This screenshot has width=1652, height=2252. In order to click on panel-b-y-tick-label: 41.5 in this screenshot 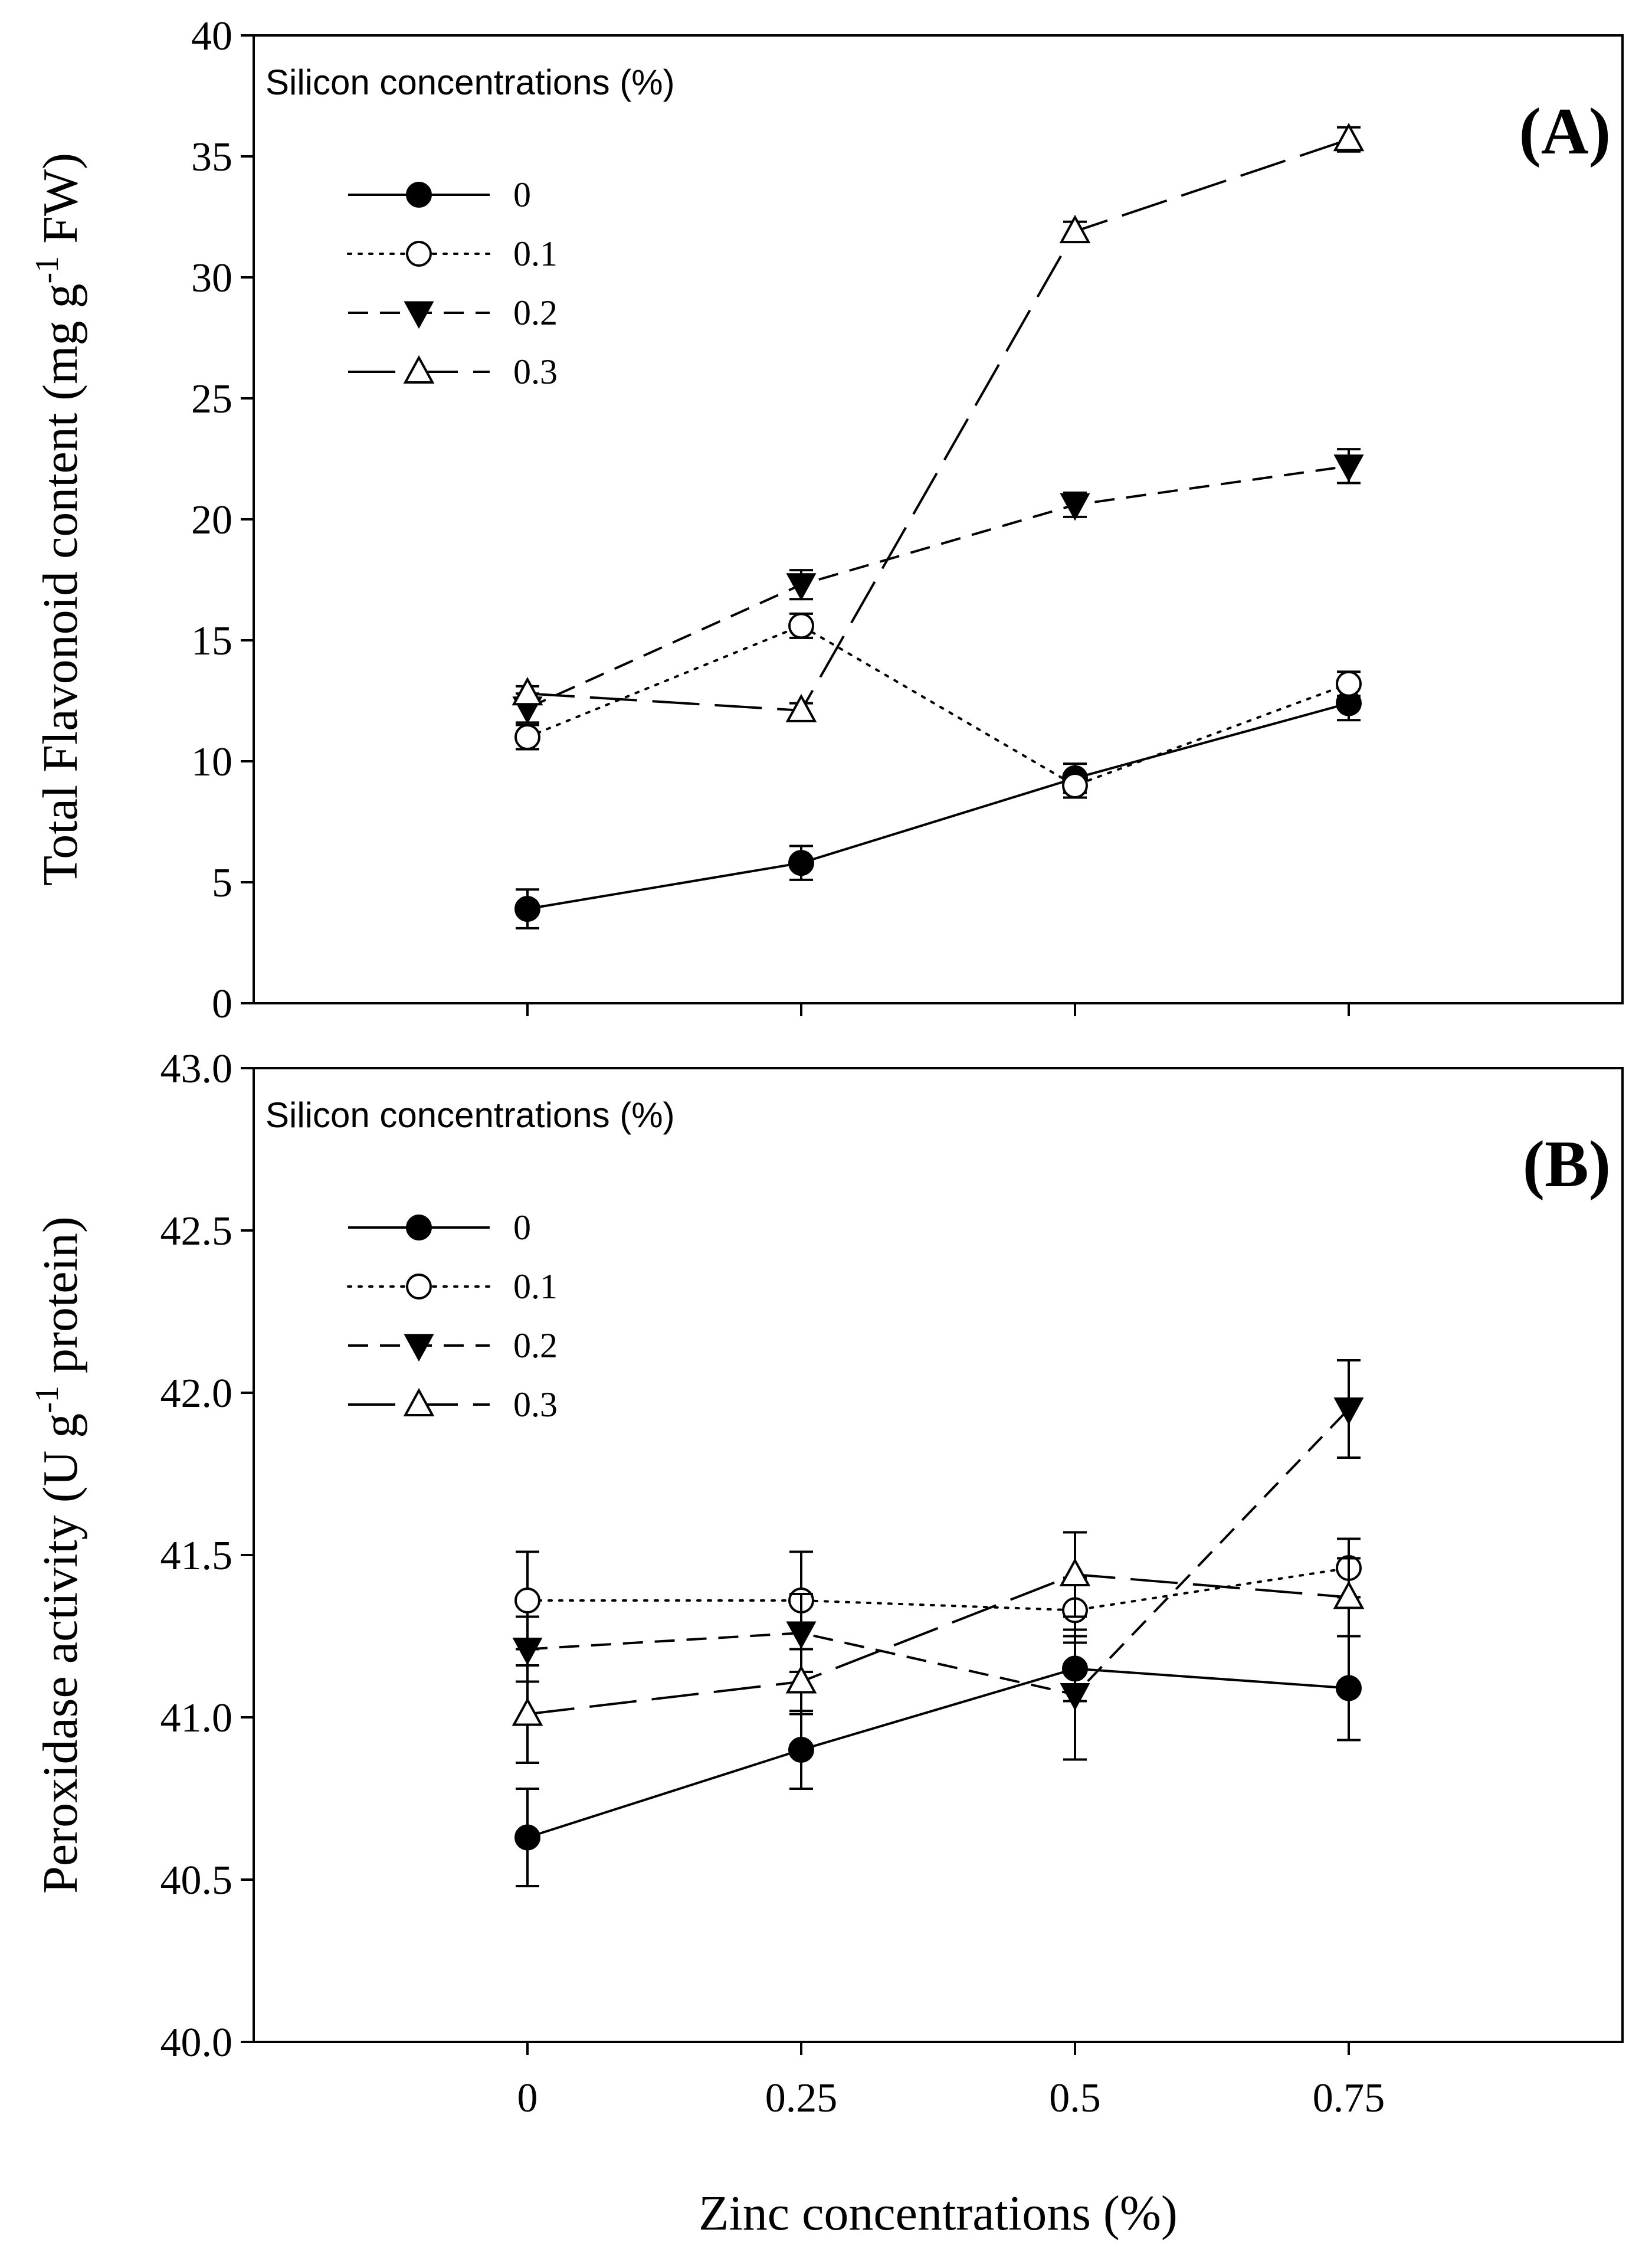, I will do `click(196, 1556)`.